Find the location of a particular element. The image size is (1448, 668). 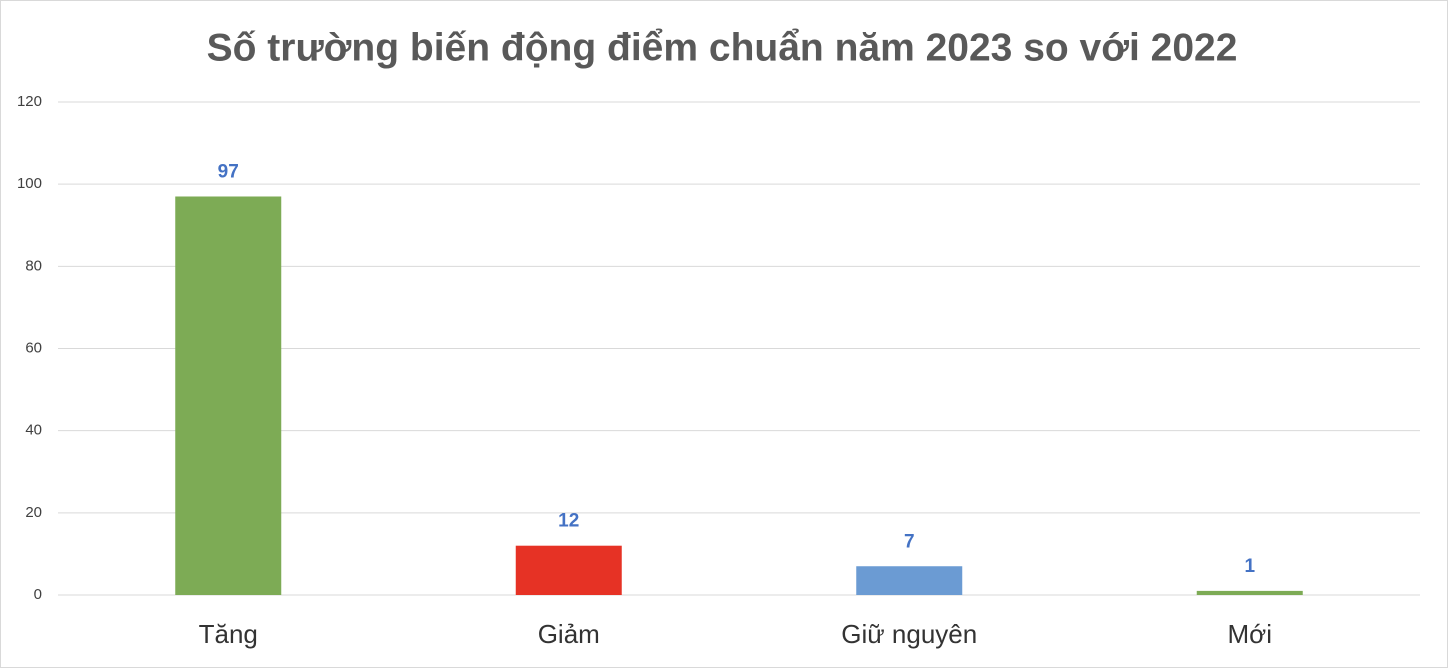

x-tick-label: Mới is located at coordinates (1250, 634).